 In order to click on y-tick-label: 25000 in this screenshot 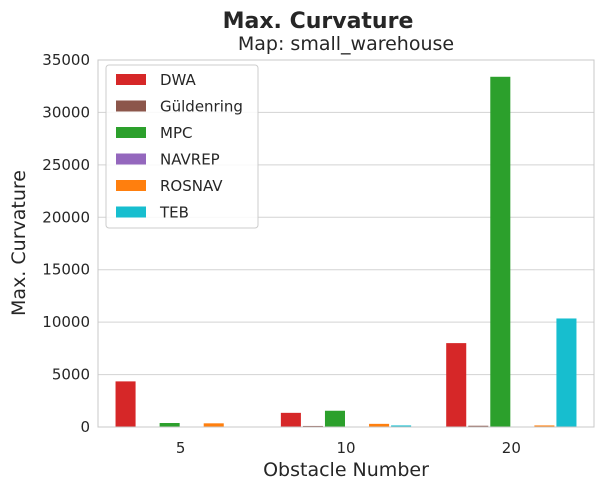, I will do `click(66, 165)`.